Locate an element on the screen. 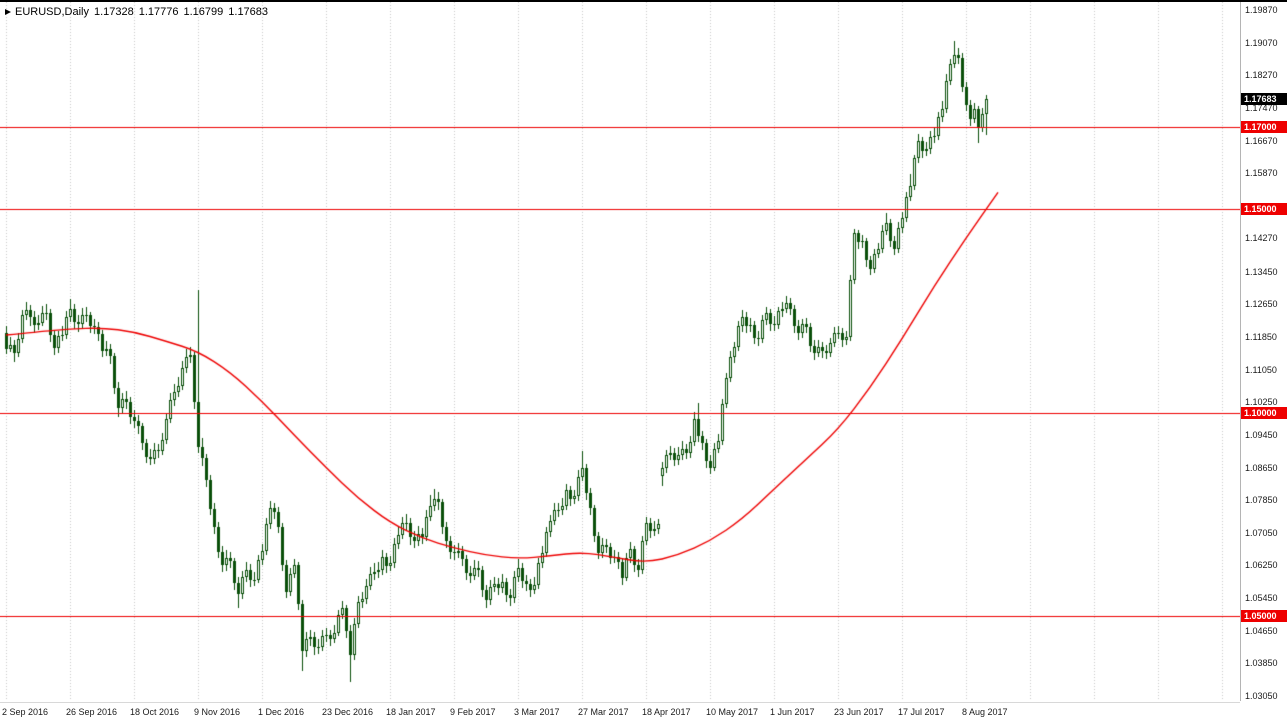 The height and width of the screenshot is (724, 1287). date-tick-label: 10 May 2017 is located at coordinates (732, 712).